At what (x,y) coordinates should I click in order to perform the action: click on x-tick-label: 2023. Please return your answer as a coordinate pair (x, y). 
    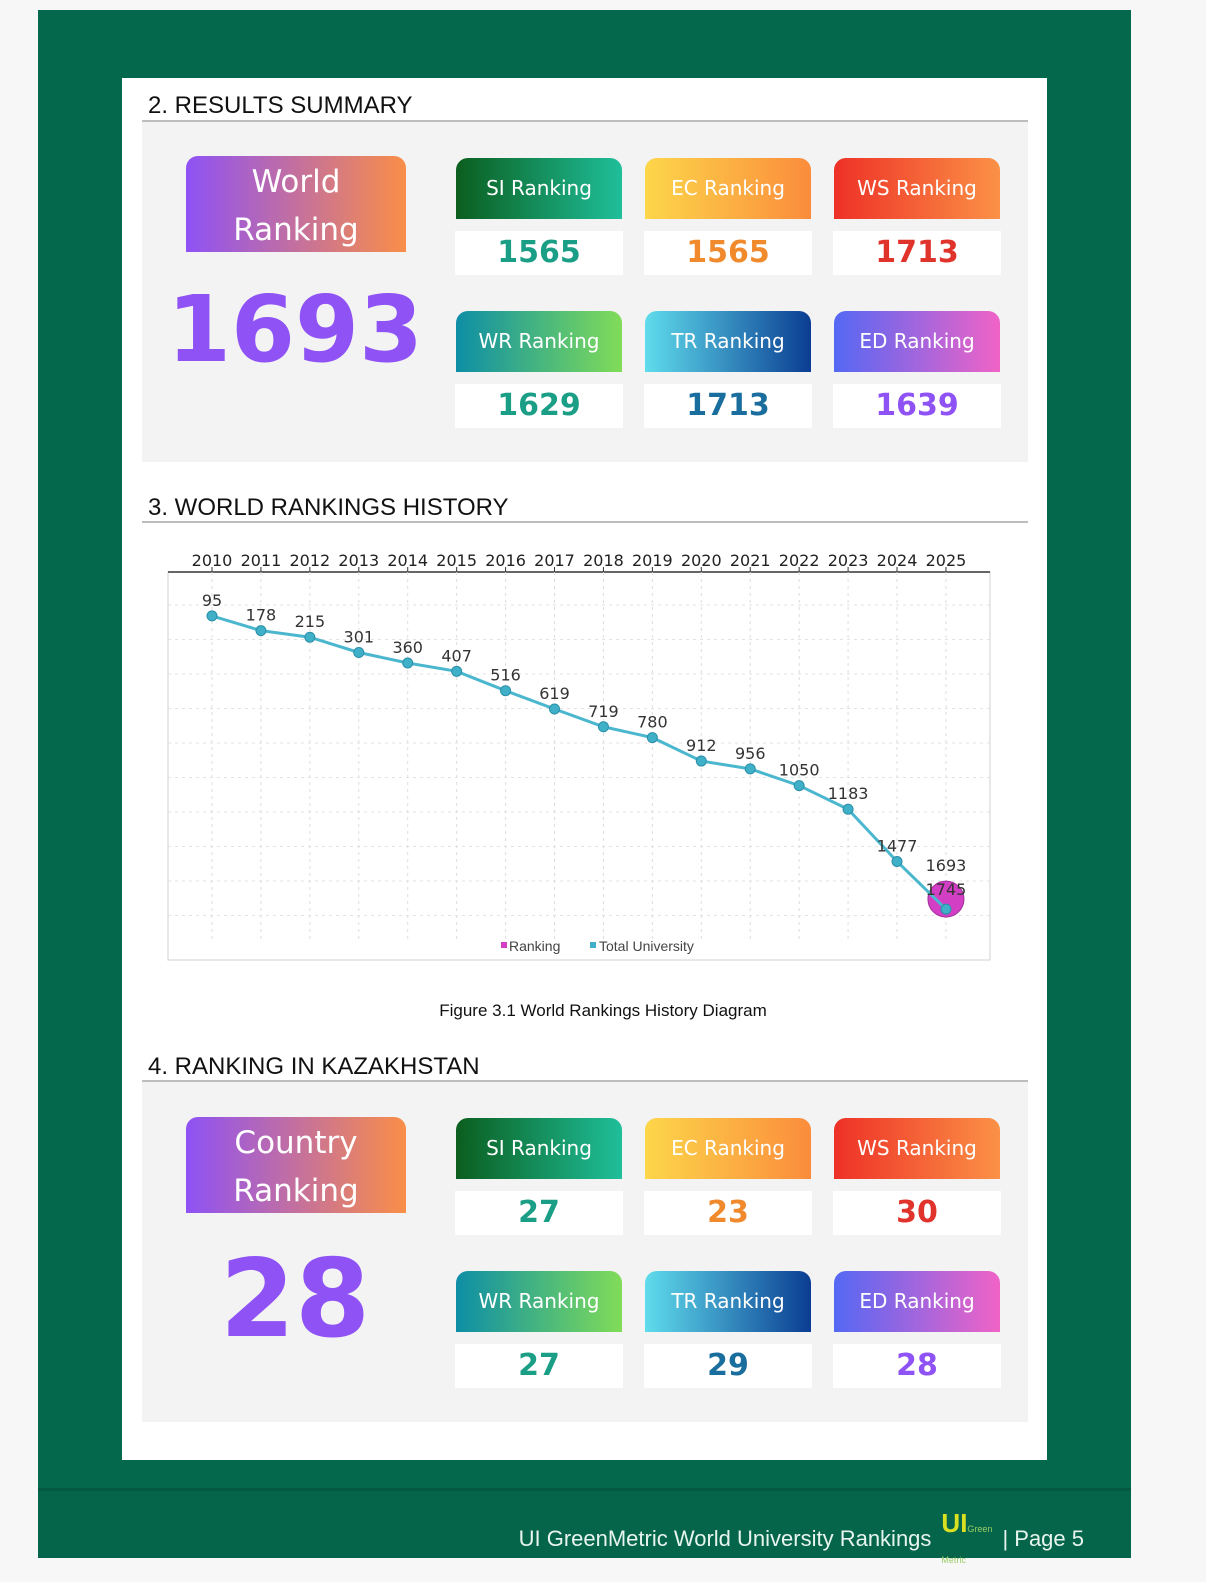
    Looking at the image, I should click on (848, 560).